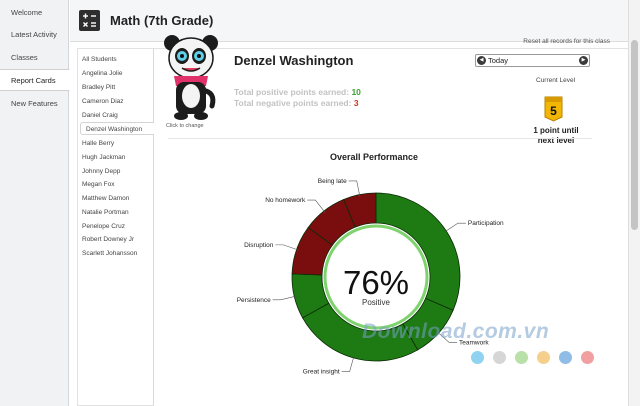  I want to click on chevron-right-icon: ▶, so click(583, 60).